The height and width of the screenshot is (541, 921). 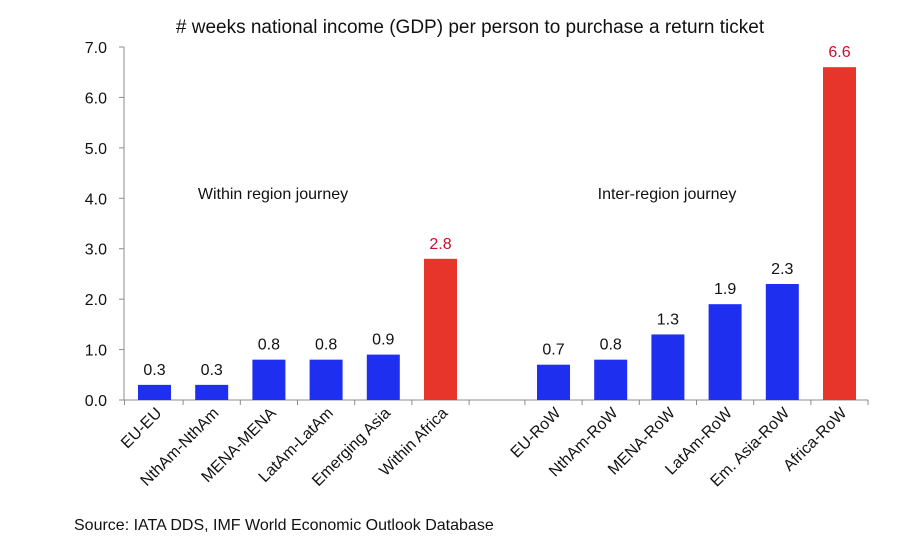 I want to click on value-label: 2.3, so click(x=782, y=269).